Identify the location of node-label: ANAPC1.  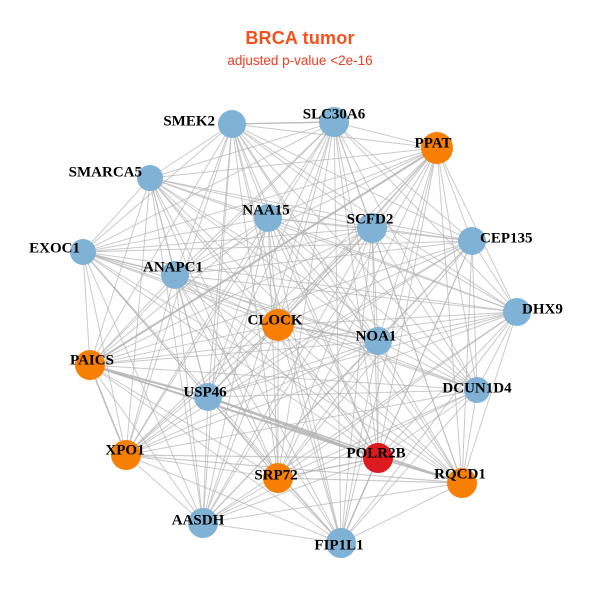
(173, 267).